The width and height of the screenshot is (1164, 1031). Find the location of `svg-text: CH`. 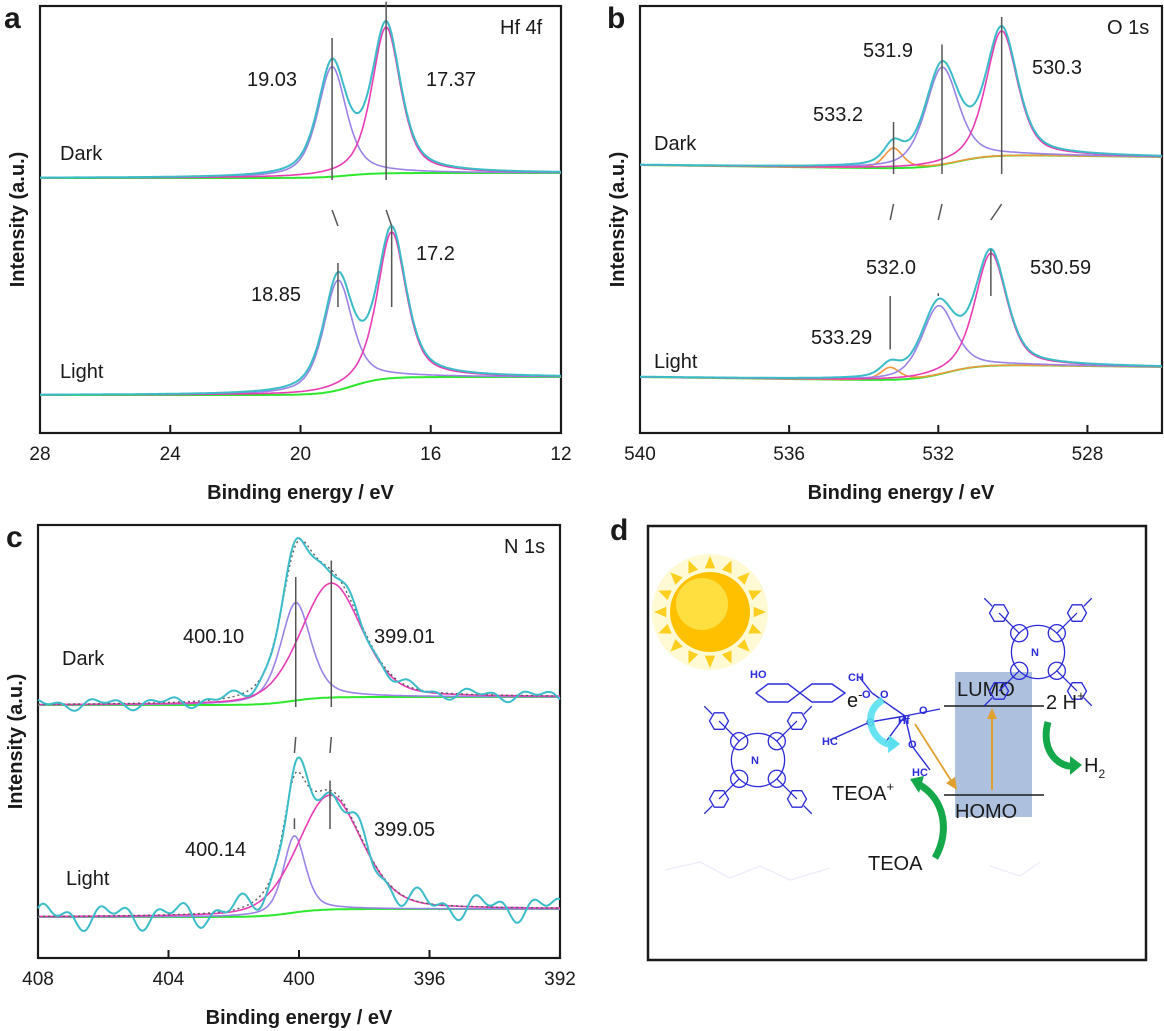

svg-text: CH is located at coordinates (856, 678).